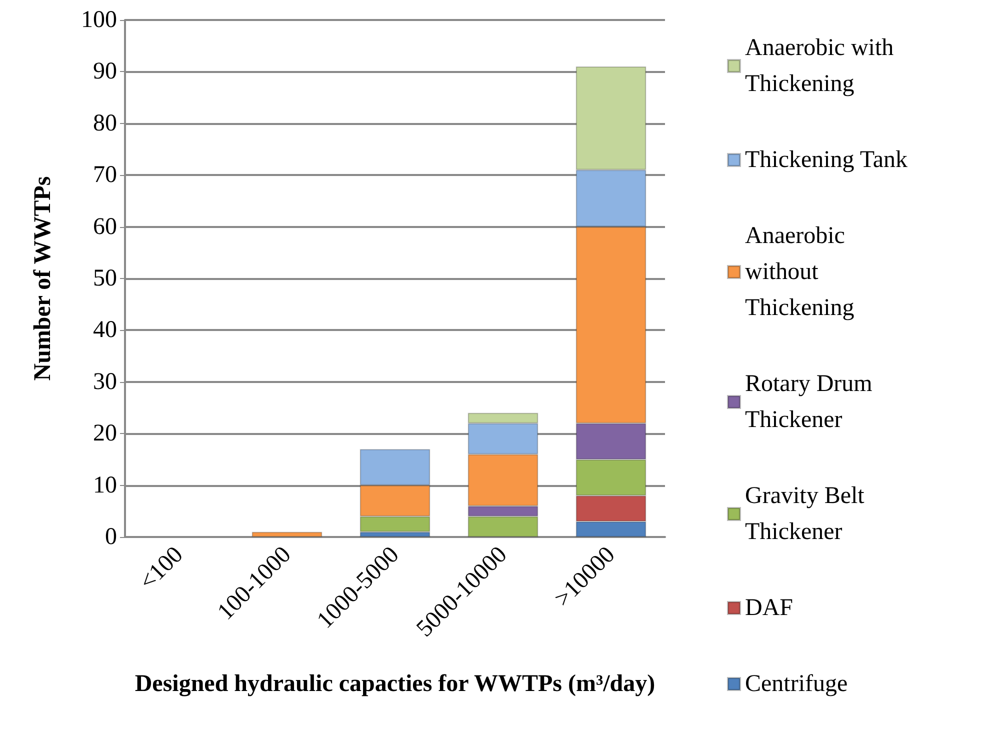 The height and width of the screenshot is (736, 993). I want to click on legend-label: Anaerobic without Thickening, so click(799, 272).